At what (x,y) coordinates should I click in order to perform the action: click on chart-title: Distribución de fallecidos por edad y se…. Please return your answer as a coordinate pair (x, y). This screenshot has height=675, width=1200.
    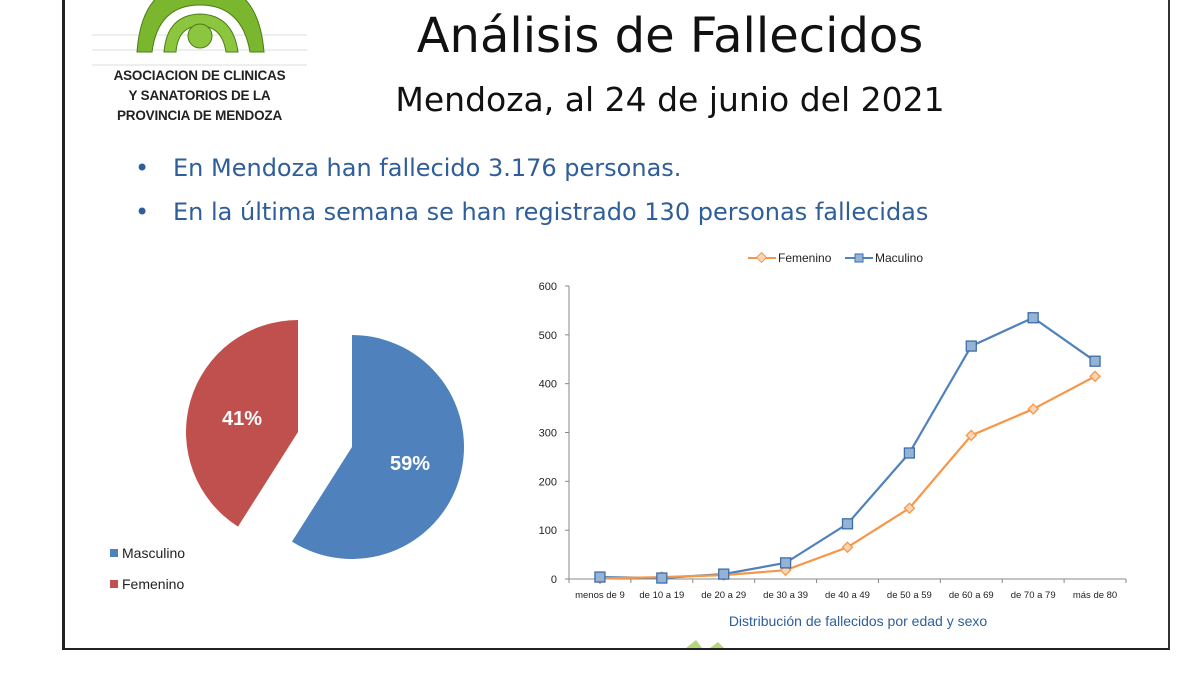
    Looking at the image, I should click on (858, 621).